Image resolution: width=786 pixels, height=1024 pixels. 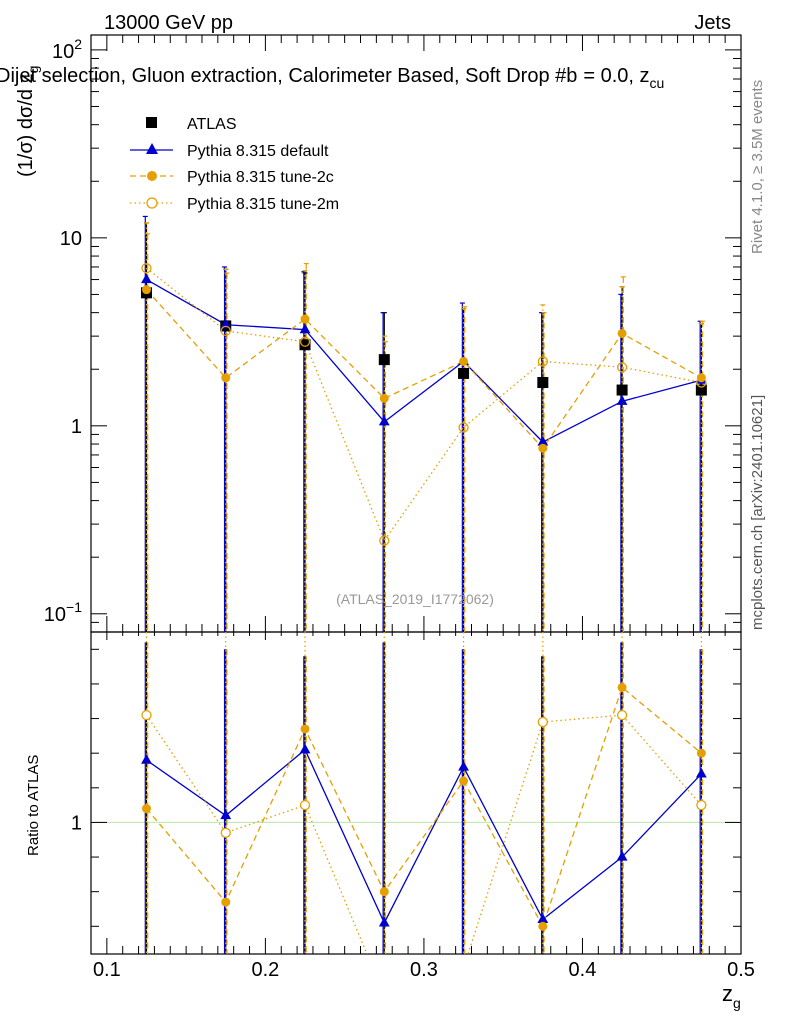 I want to click on x-tick-label-0p4: 0.4, so click(x=583, y=970).